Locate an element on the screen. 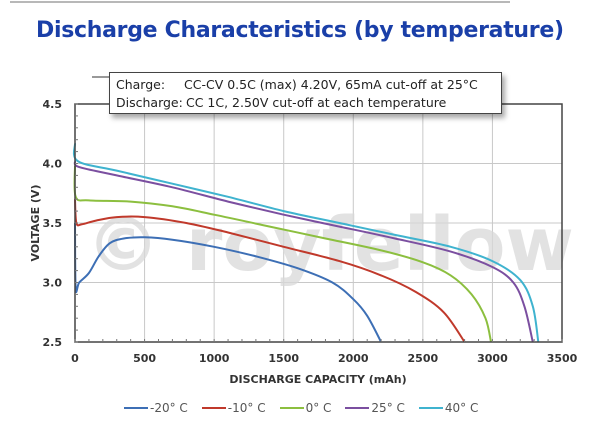  x-tick-label: 2500 is located at coordinates (423, 358).